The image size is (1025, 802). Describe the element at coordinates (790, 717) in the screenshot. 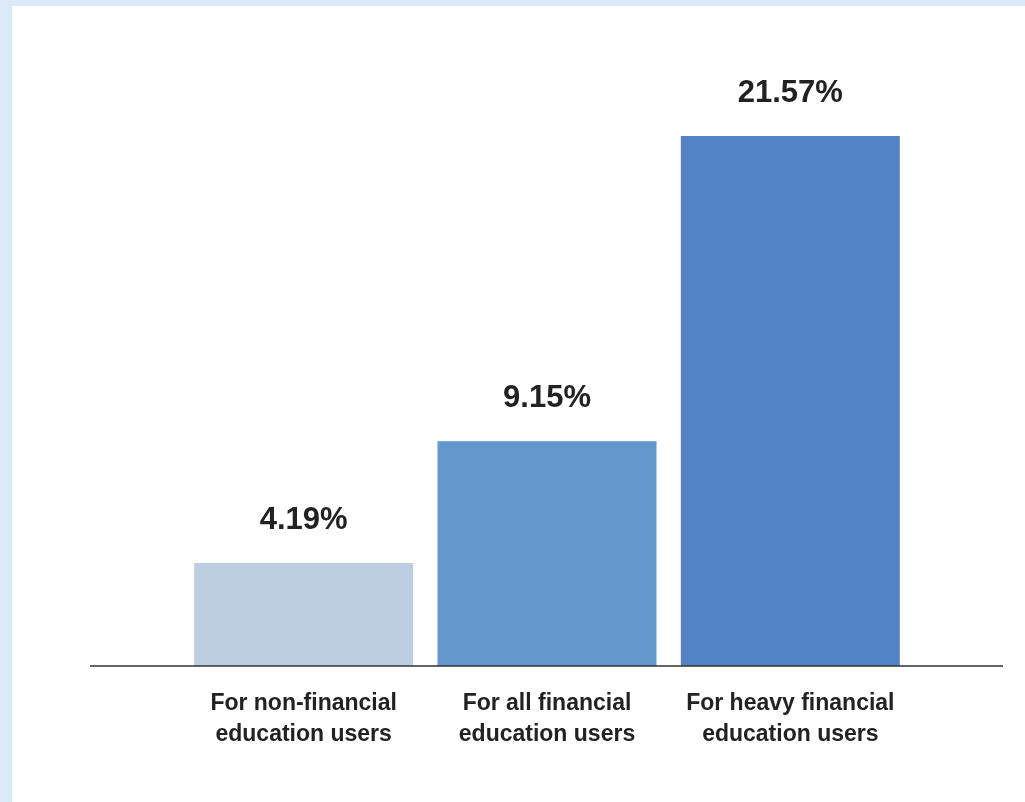

I see `x-tick-label: For heavy financial education users` at that location.